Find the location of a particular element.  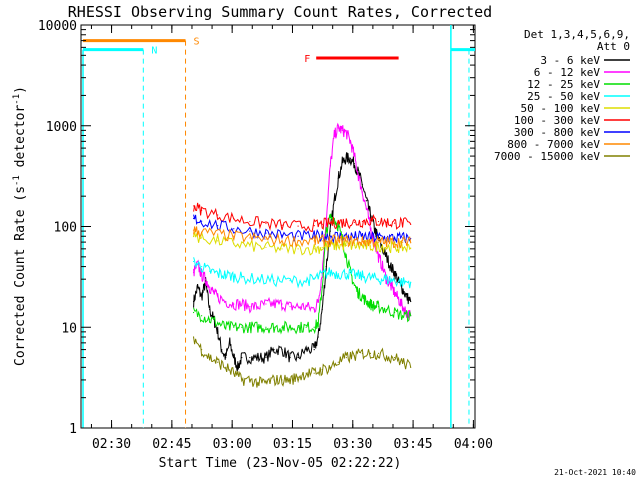

legend-header-line1: Det 1,3,4,5,6,9, is located at coordinates (577, 34).